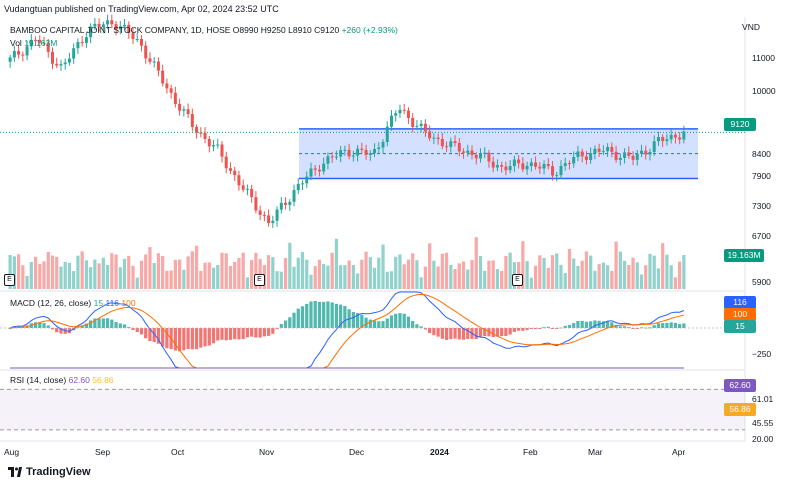  Describe the element at coordinates (38, 380) in the screenshot. I see `rsi-name: RSI (14, close)` at that location.